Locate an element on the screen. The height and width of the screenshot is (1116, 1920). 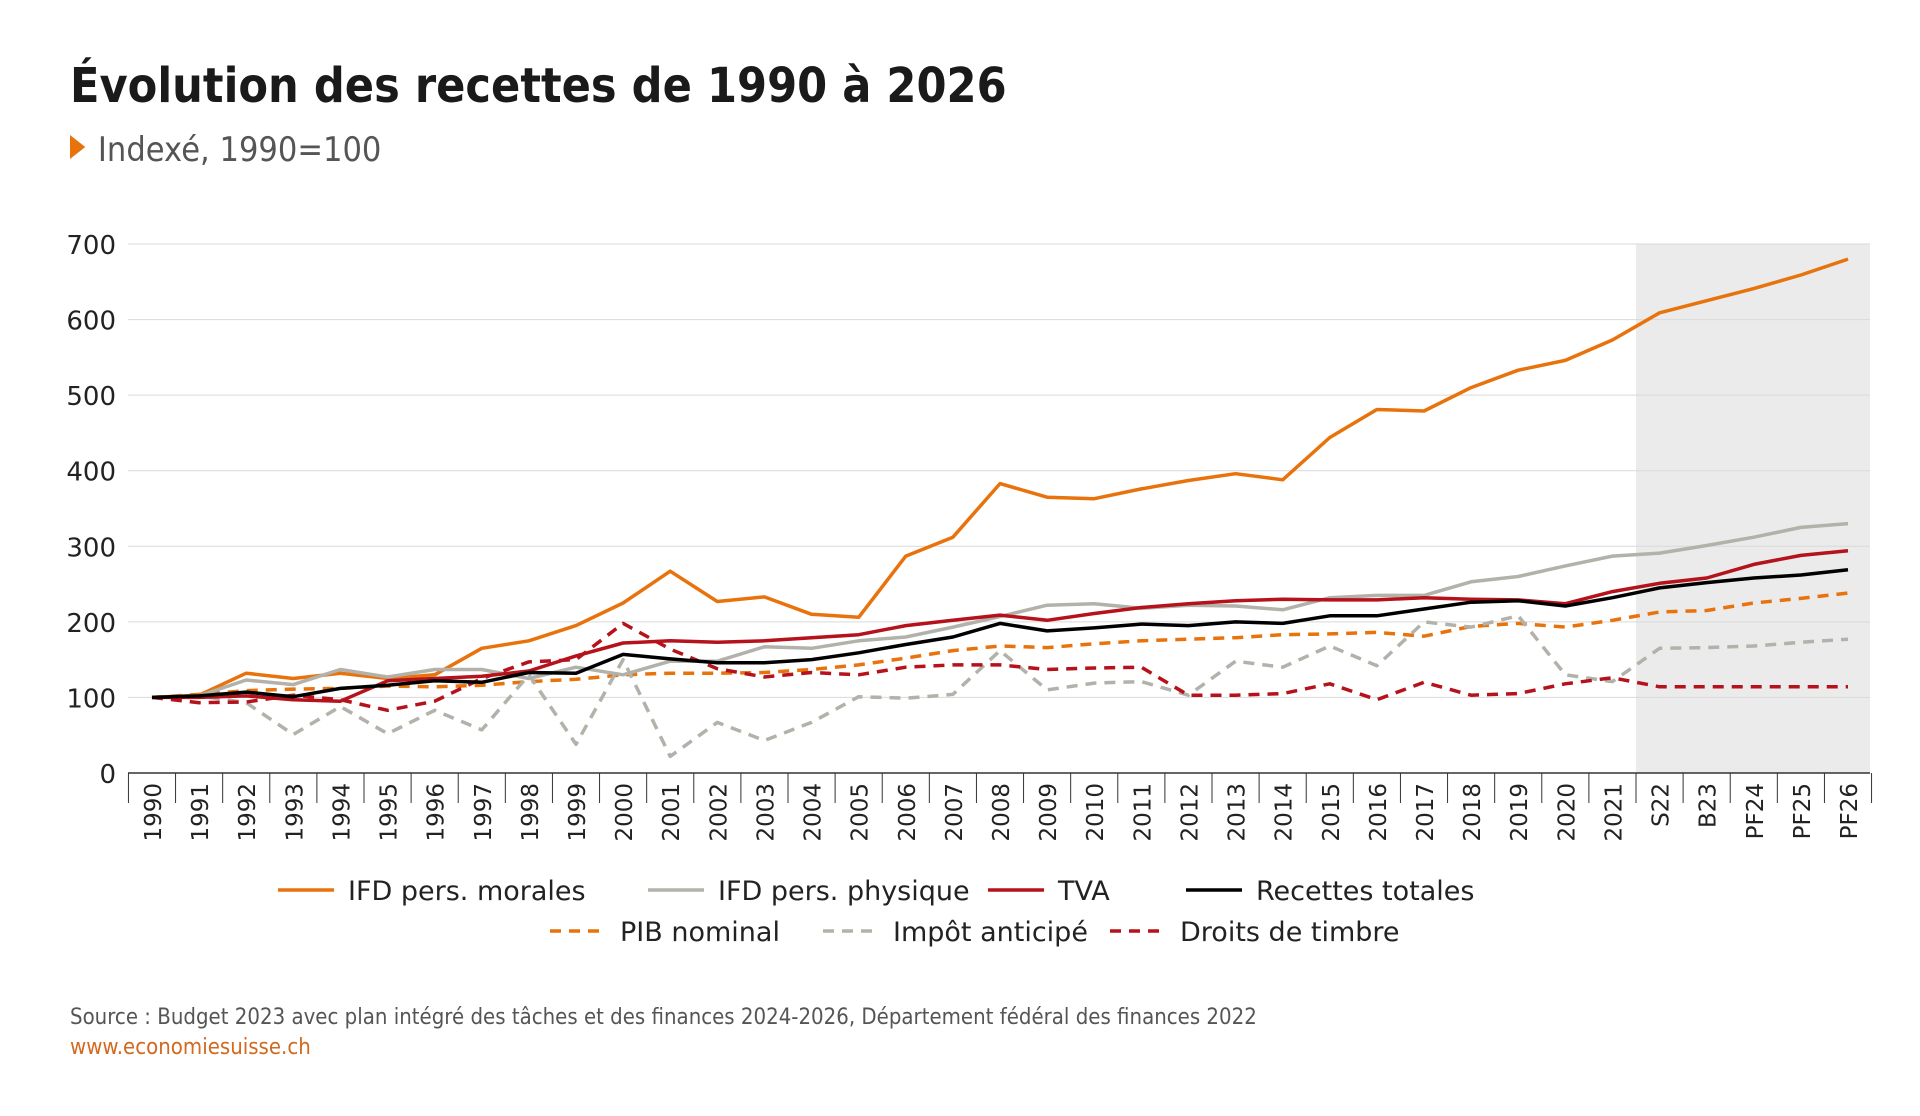
legend-label: PIB nominal is located at coordinates (700, 932).